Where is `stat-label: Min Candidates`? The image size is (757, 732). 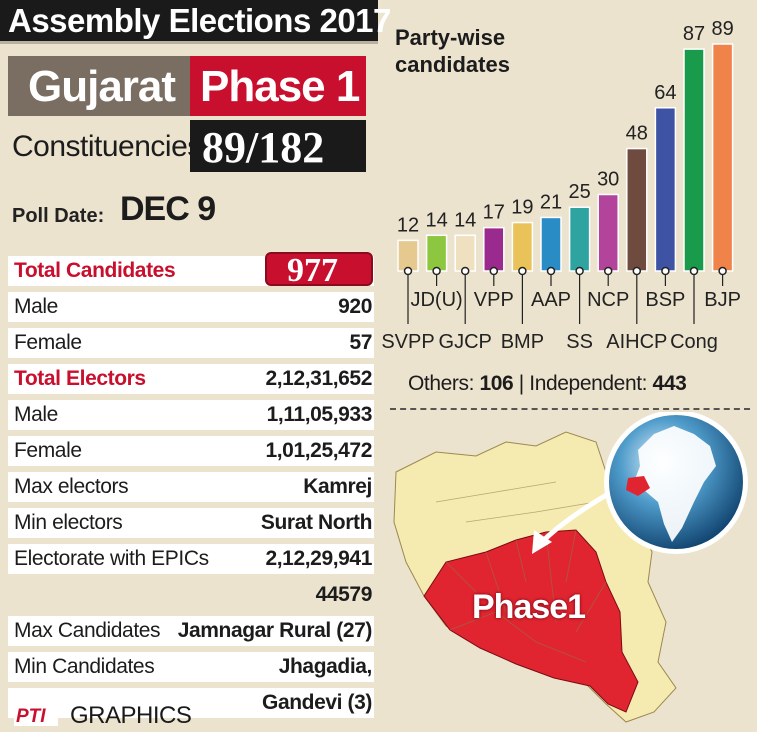 stat-label: Min Candidates is located at coordinates (84, 666).